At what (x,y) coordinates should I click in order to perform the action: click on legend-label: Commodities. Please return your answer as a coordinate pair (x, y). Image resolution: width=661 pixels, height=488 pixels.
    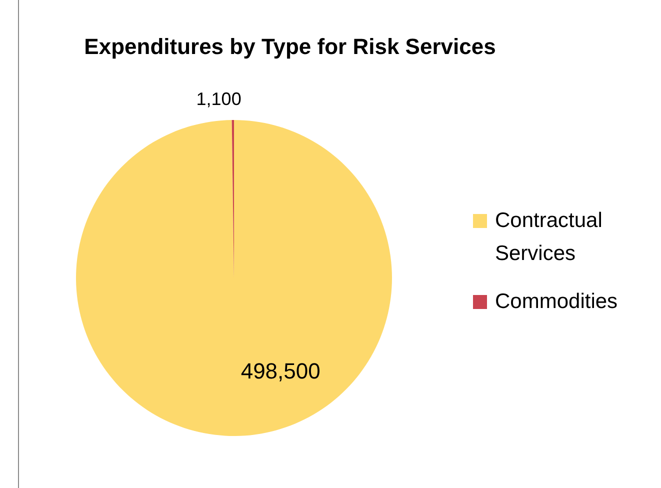
    Looking at the image, I should click on (556, 301).